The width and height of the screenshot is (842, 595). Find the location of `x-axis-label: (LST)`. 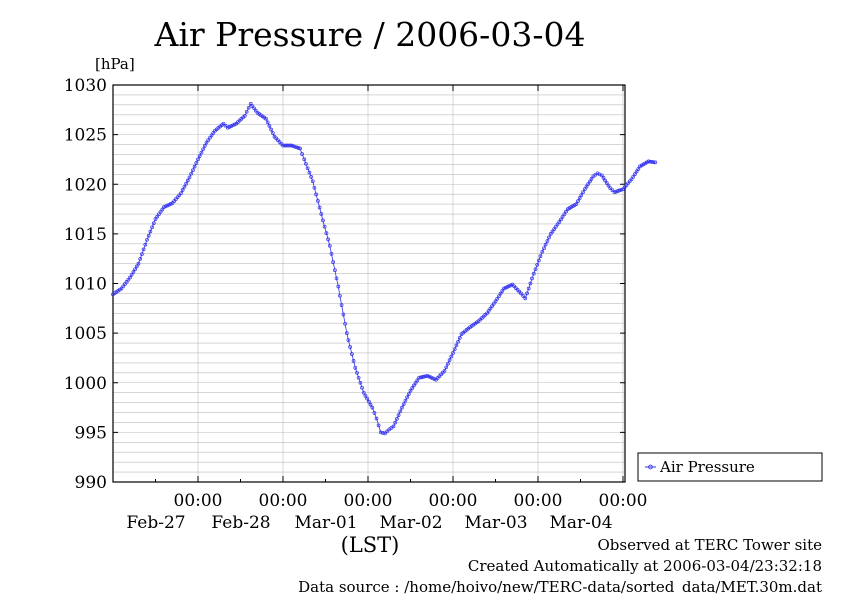

x-axis-label: (LST) is located at coordinates (370, 545).